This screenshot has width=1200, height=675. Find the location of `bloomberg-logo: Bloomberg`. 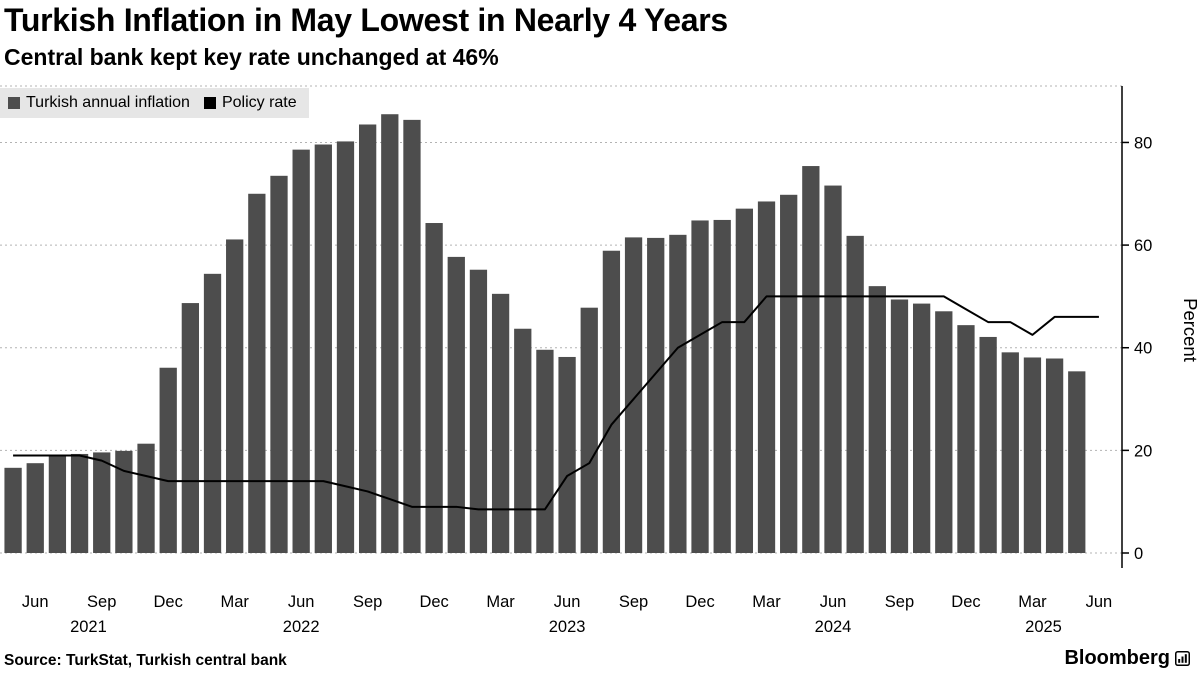

bloomberg-logo: Bloomberg is located at coordinates (1127, 658).